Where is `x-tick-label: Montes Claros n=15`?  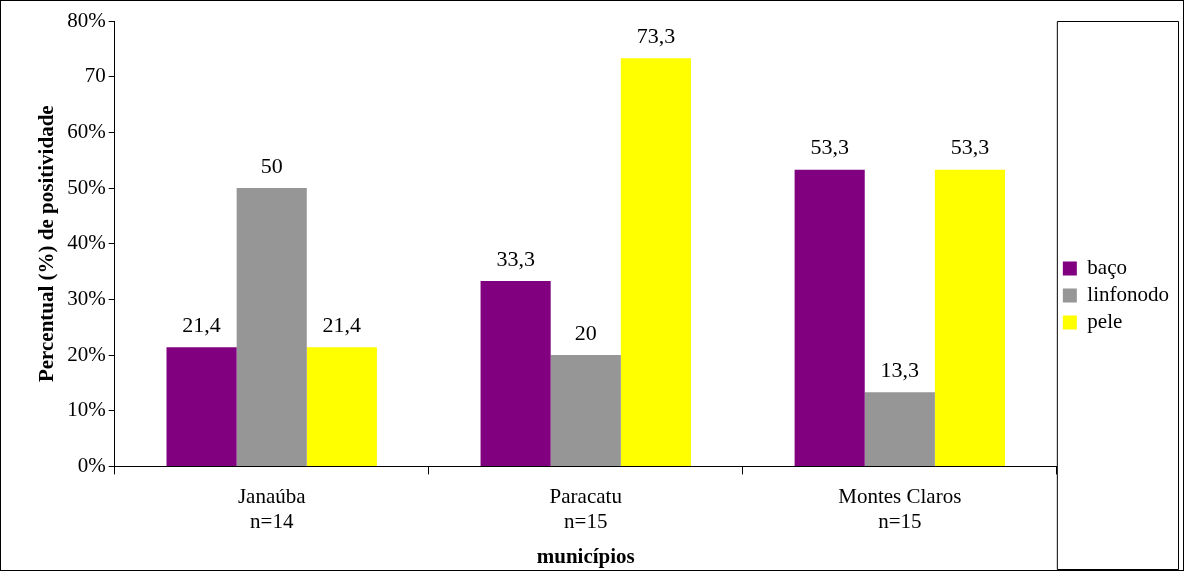 x-tick-label: Montes Claros n=15 is located at coordinates (900, 508).